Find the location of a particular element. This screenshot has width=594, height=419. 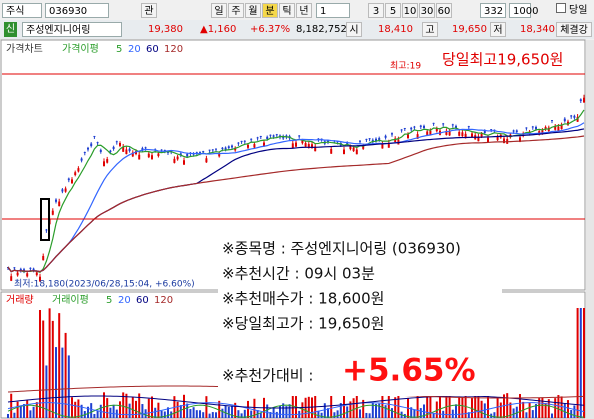

total-input: 1000 is located at coordinates (523, 10).